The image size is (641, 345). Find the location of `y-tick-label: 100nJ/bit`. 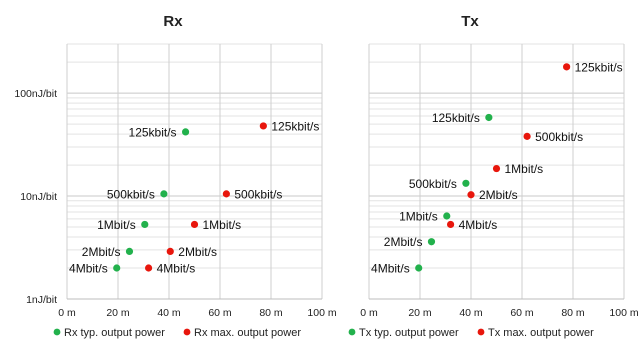

y-tick-label: 100nJ/bit is located at coordinates (35, 94).